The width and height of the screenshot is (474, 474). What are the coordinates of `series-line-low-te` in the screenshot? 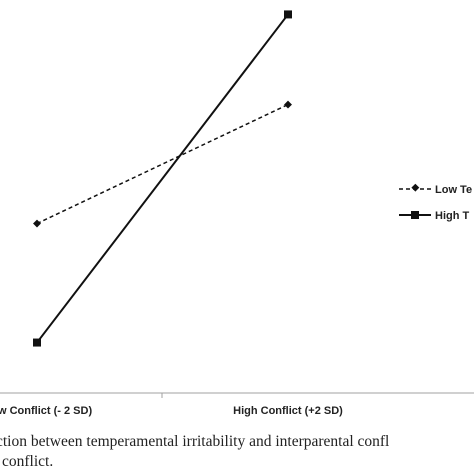 It's located at (162, 164).